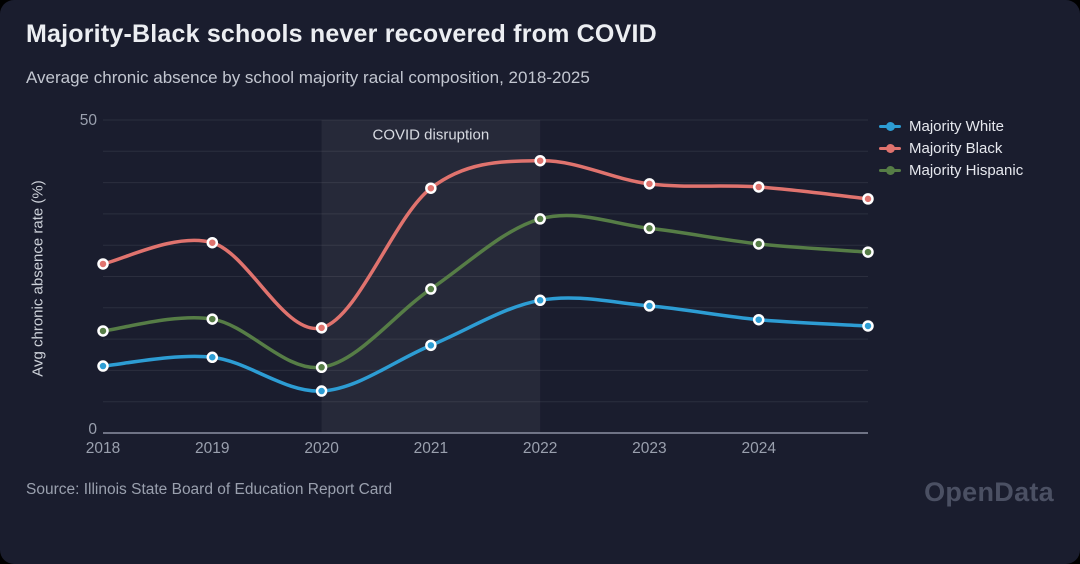 This screenshot has width=1080, height=564. What do you see at coordinates (212, 448) in the screenshot?
I see `x-tick-label: 2019` at bounding box center [212, 448].